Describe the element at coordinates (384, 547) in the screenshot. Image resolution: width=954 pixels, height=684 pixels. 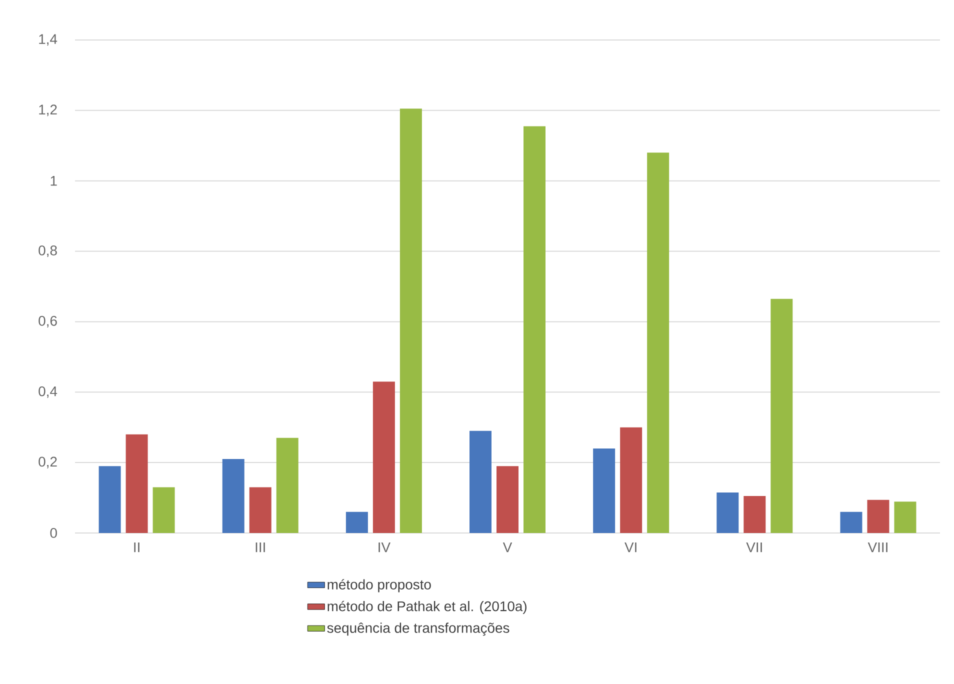
I see `x-tick-label: IV` at that location.